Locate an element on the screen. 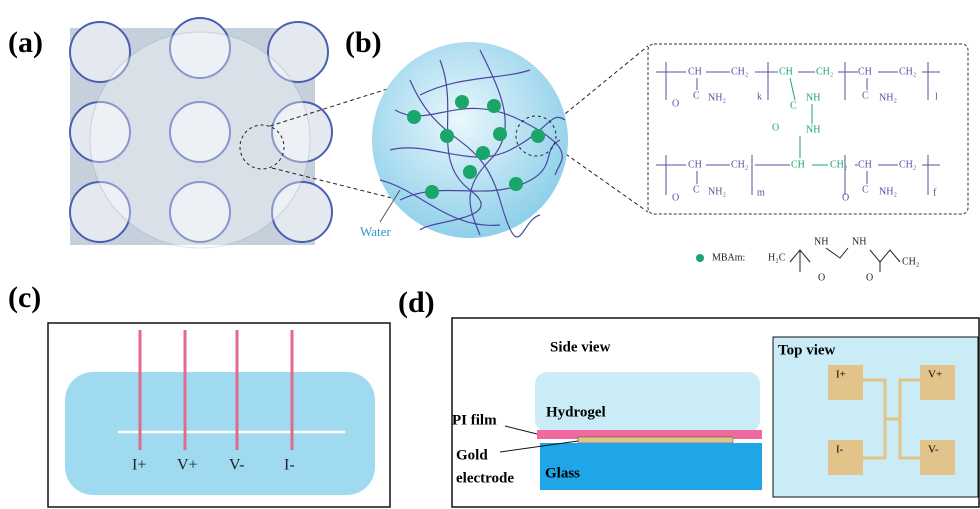 This screenshot has width=980, height=509. photo is located at coordinates (201, 133).